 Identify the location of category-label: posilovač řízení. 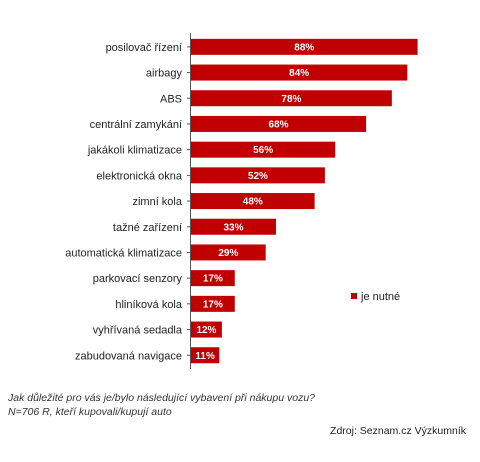
(144, 48).